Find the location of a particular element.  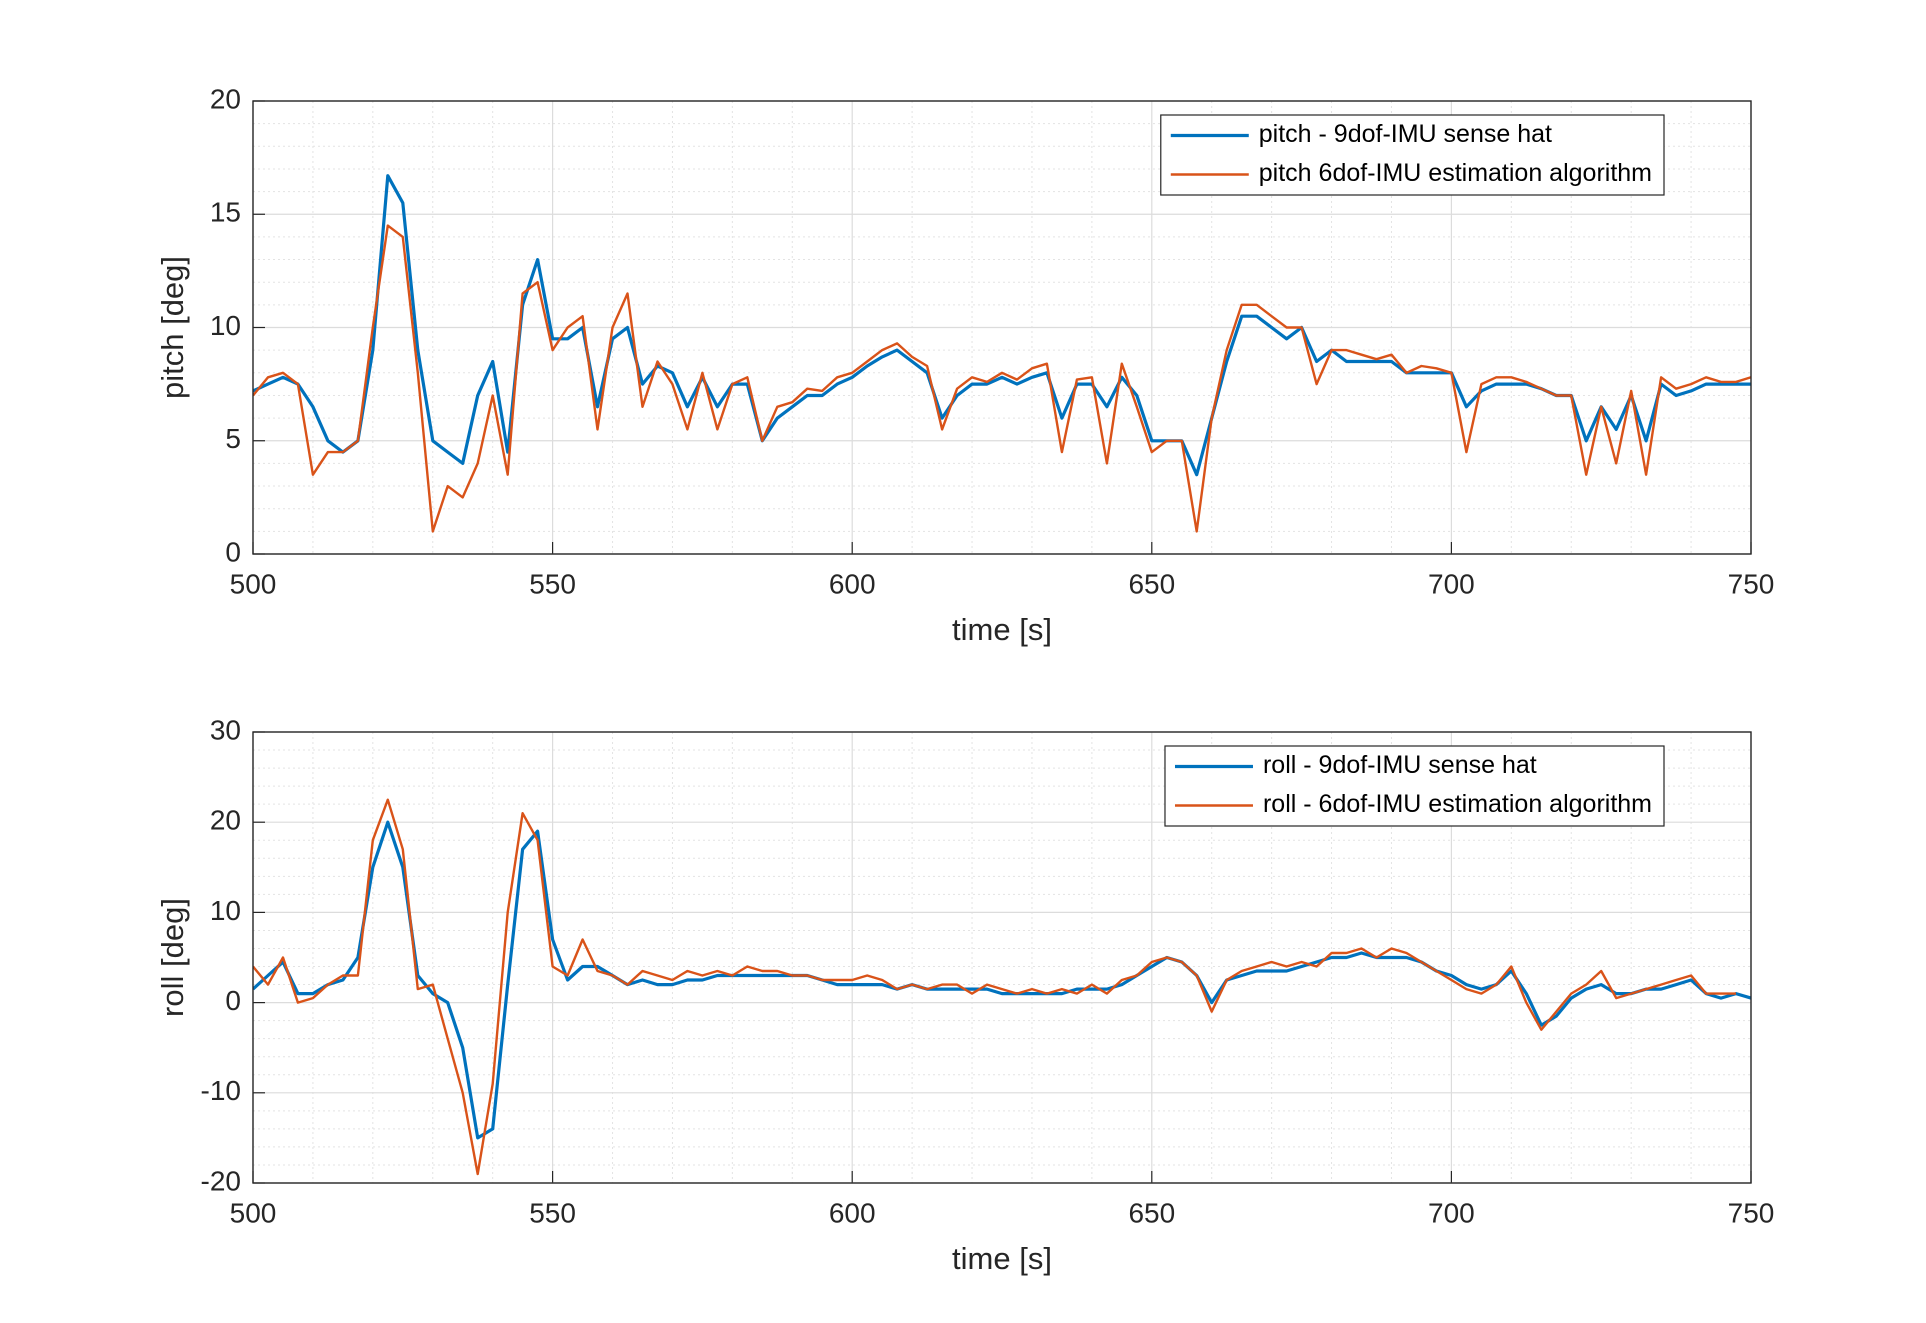

y-tick-label: 30 is located at coordinates (225, 729).